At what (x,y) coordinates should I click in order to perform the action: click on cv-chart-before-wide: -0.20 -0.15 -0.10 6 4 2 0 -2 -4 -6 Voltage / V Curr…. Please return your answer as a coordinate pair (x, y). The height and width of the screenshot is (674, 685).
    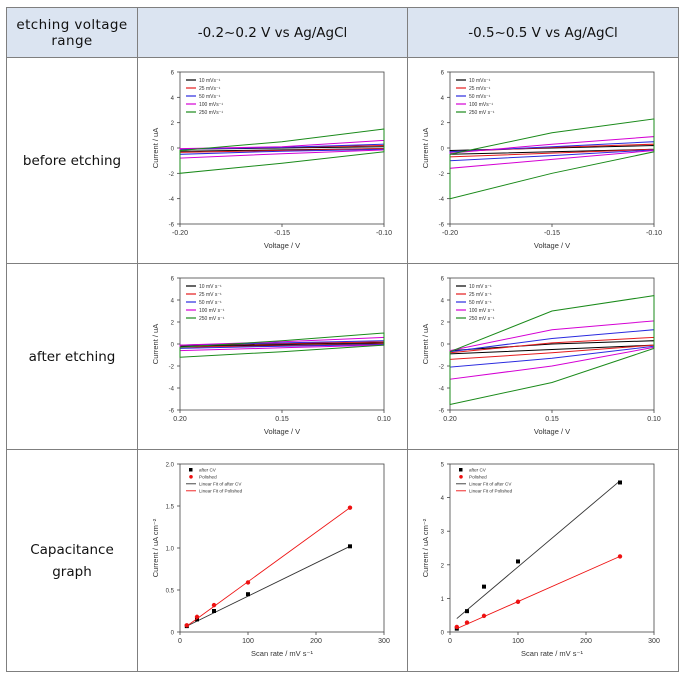
    Looking at the image, I should click on (541, 160).